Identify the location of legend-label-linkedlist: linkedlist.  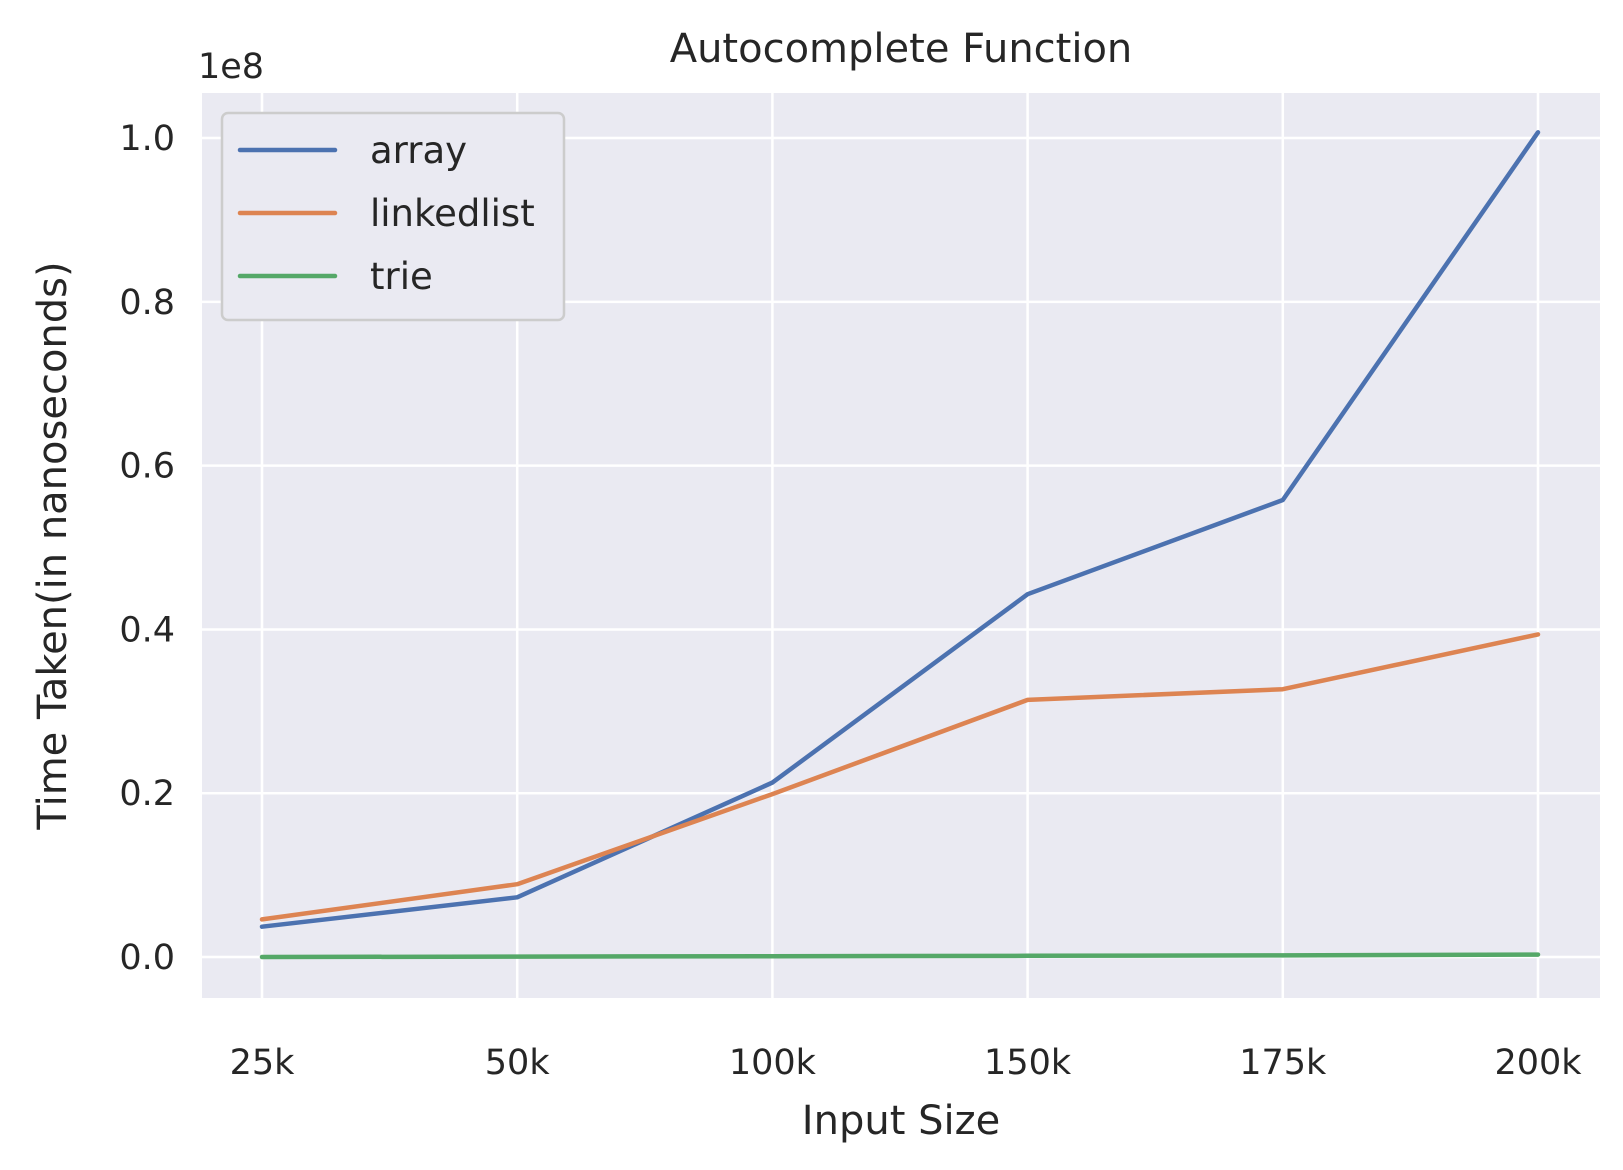
(452, 213).